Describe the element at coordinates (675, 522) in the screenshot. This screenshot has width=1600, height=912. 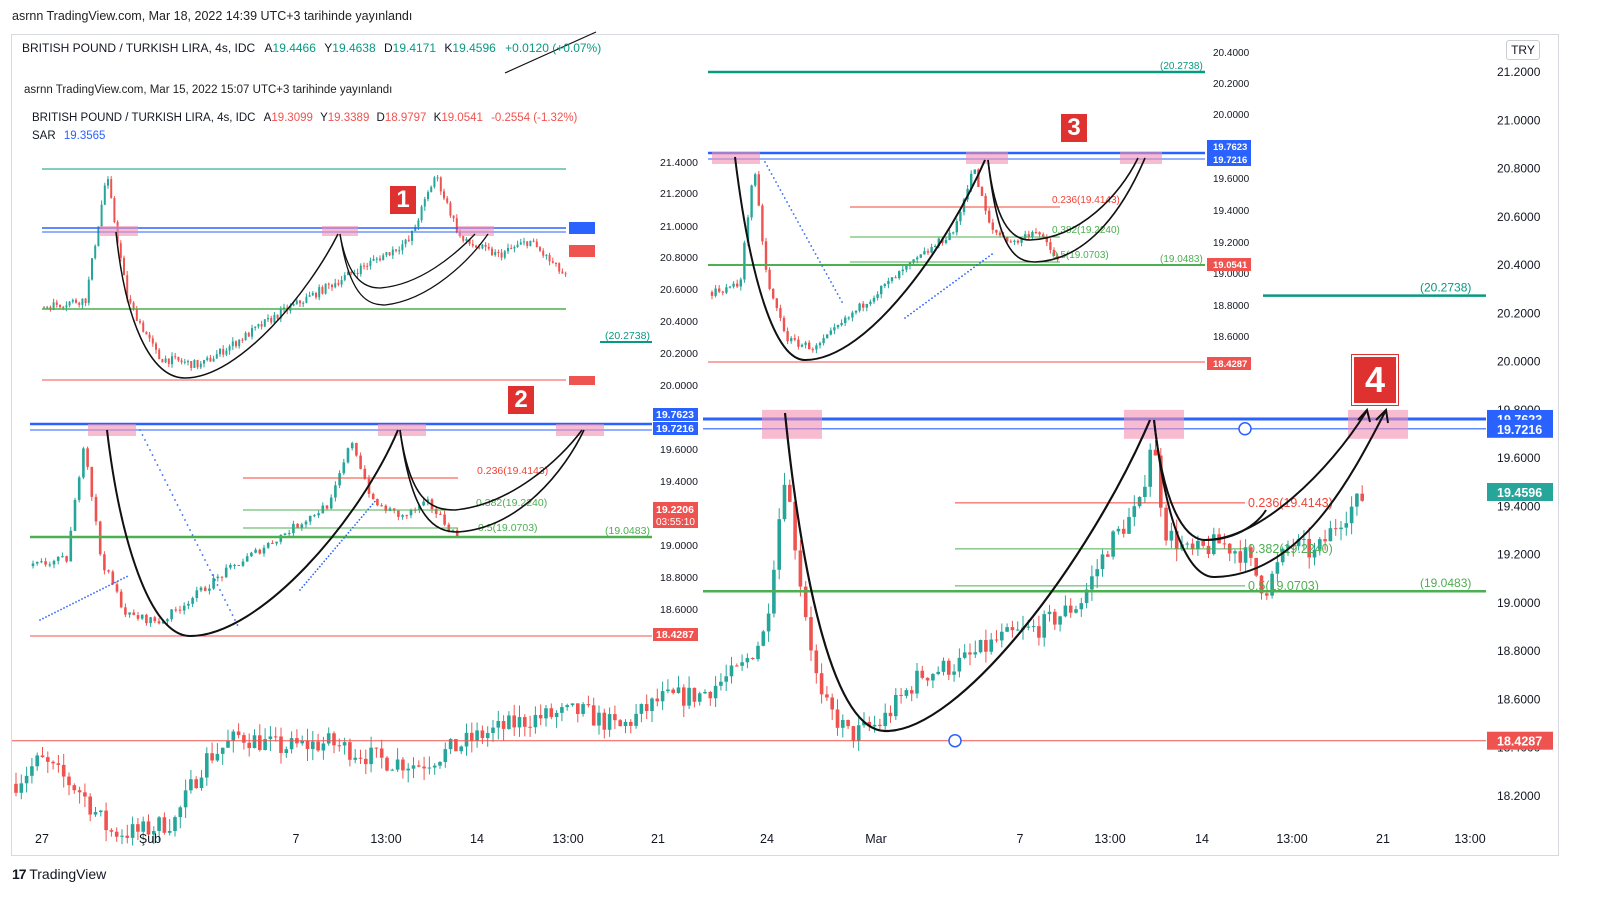
I see `countdown-label: 03:55:10` at that location.